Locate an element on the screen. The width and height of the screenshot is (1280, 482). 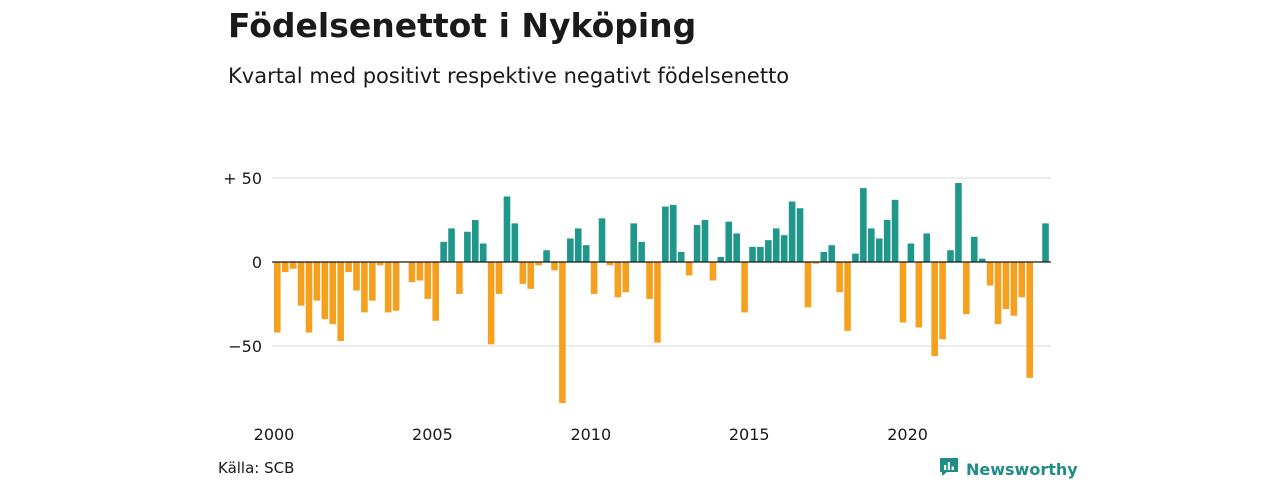
brand-logo: Newsworthy is located at coordinates (1008, 469).